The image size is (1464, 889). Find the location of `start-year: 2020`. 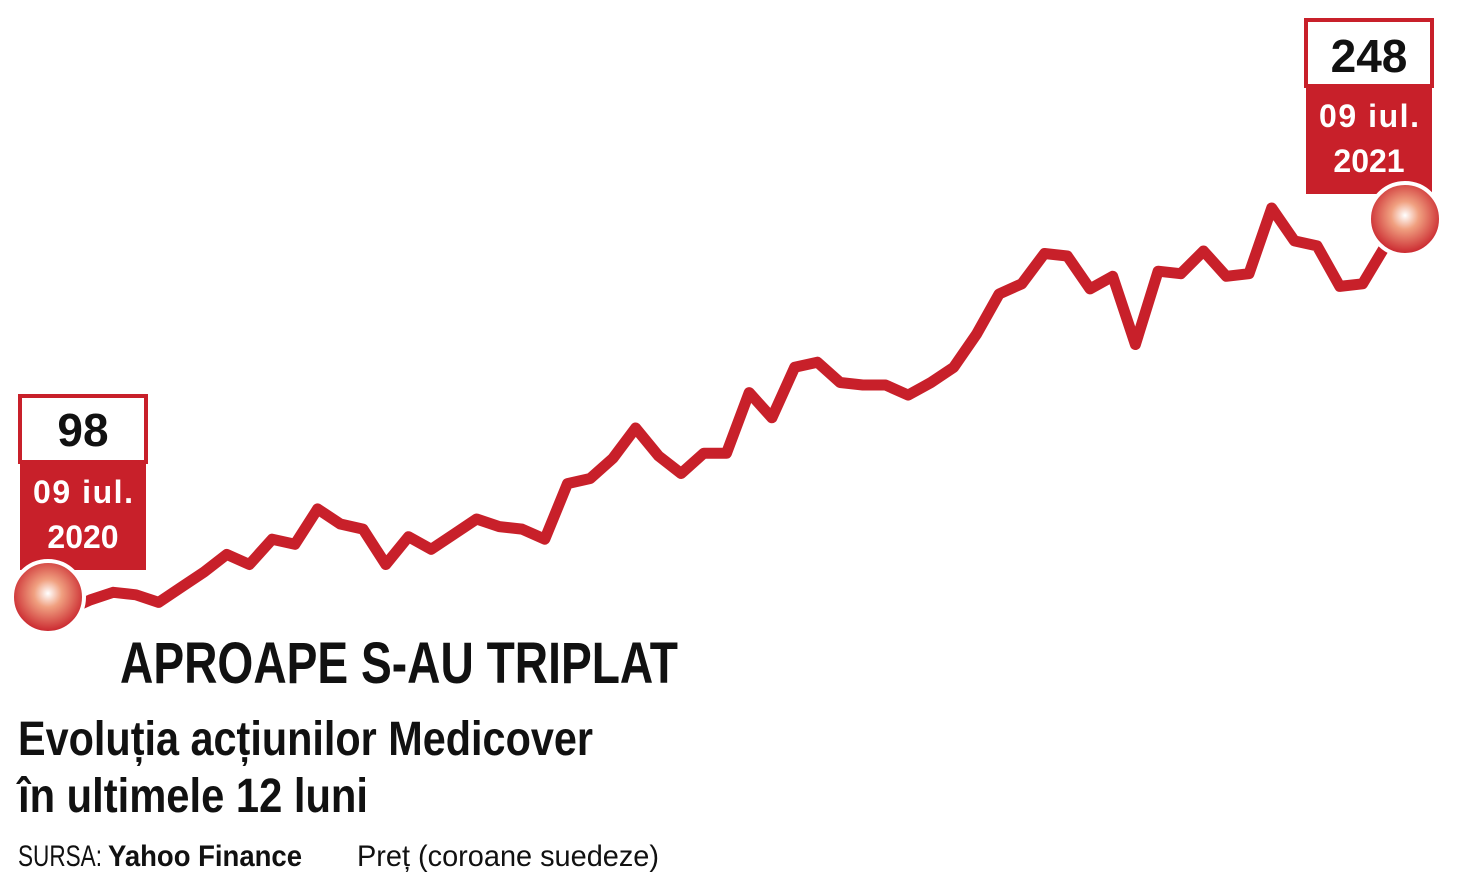

start-year: 2020 is located at coordinates (82, 537).